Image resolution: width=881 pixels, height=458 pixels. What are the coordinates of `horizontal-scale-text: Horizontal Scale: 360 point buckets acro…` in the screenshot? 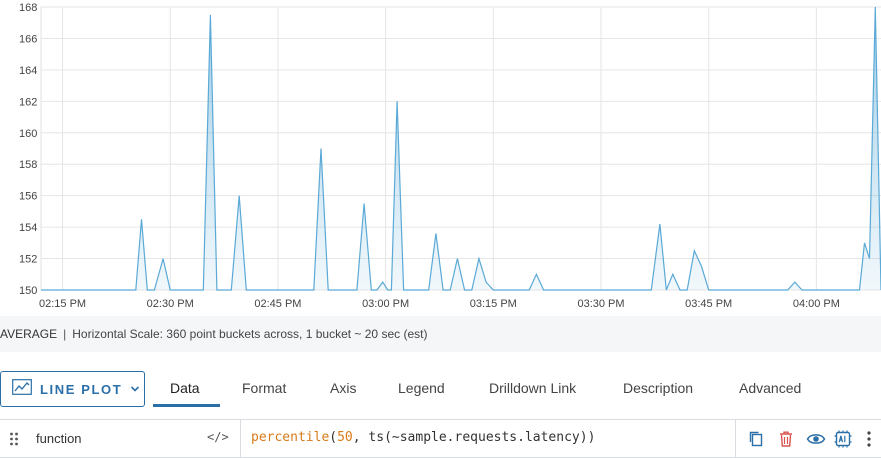 It's located at (250, 334).